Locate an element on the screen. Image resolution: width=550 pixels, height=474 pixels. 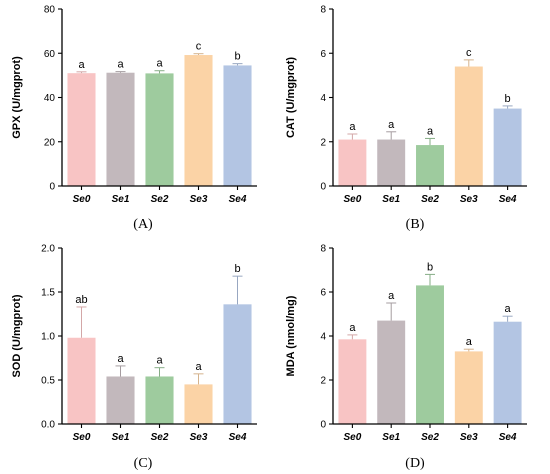
y-tick-label: 20 is located at coordinates (50, 142).